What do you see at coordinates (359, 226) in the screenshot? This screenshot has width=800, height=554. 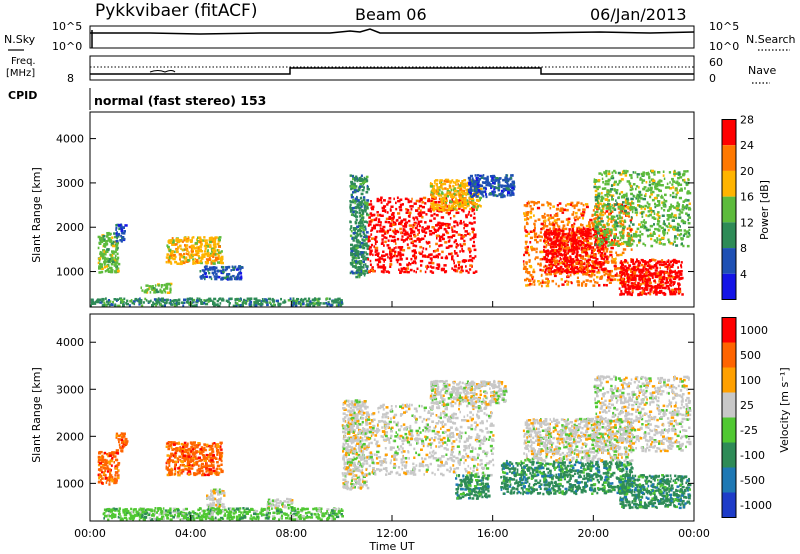 I see `power-echo-region` at bounding box center [359, 226].